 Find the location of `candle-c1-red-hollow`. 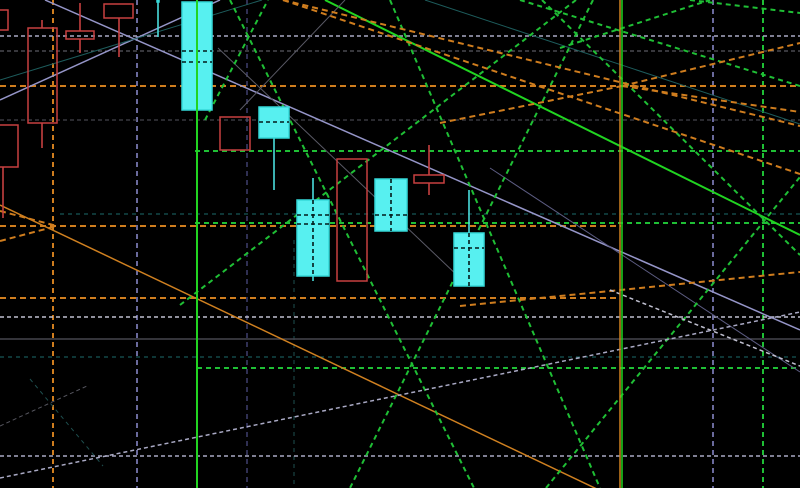

candle-c1-red-hollow is located at coordinates (4, 20).